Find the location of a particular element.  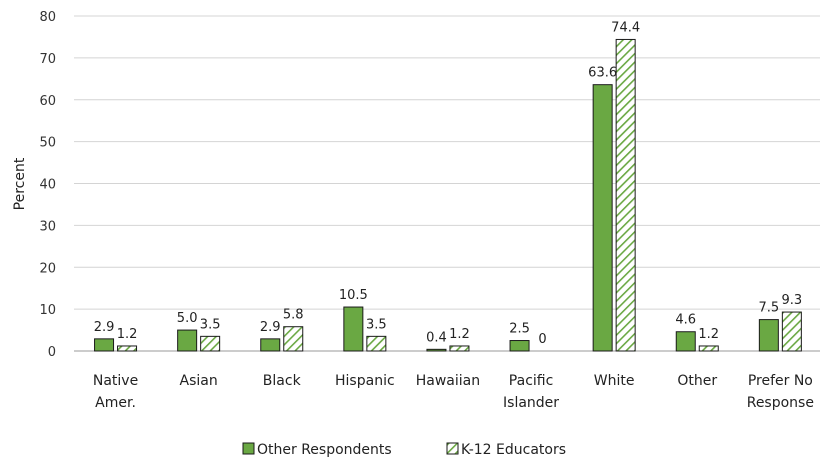

y-tick-label: 80 is located at coordinates (47, 17).